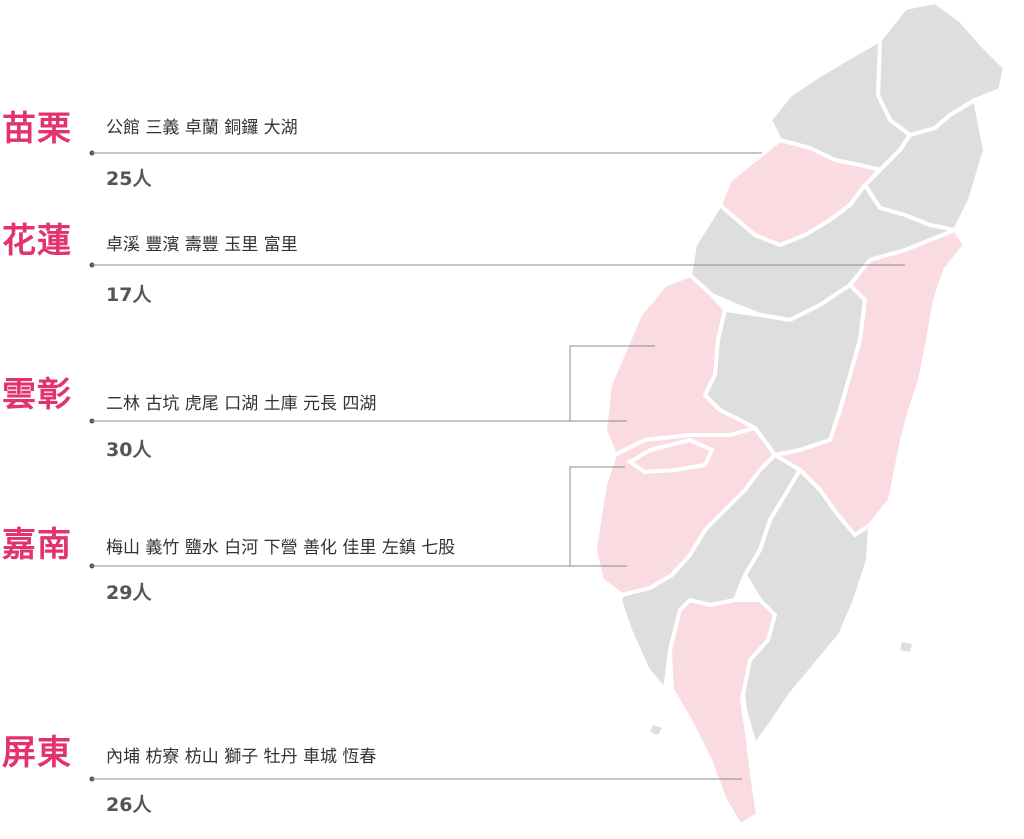  What do you see at coordinates (129, 295) in the screenshot?
I see `people-count: 17人` at bounding box center [129, 295].